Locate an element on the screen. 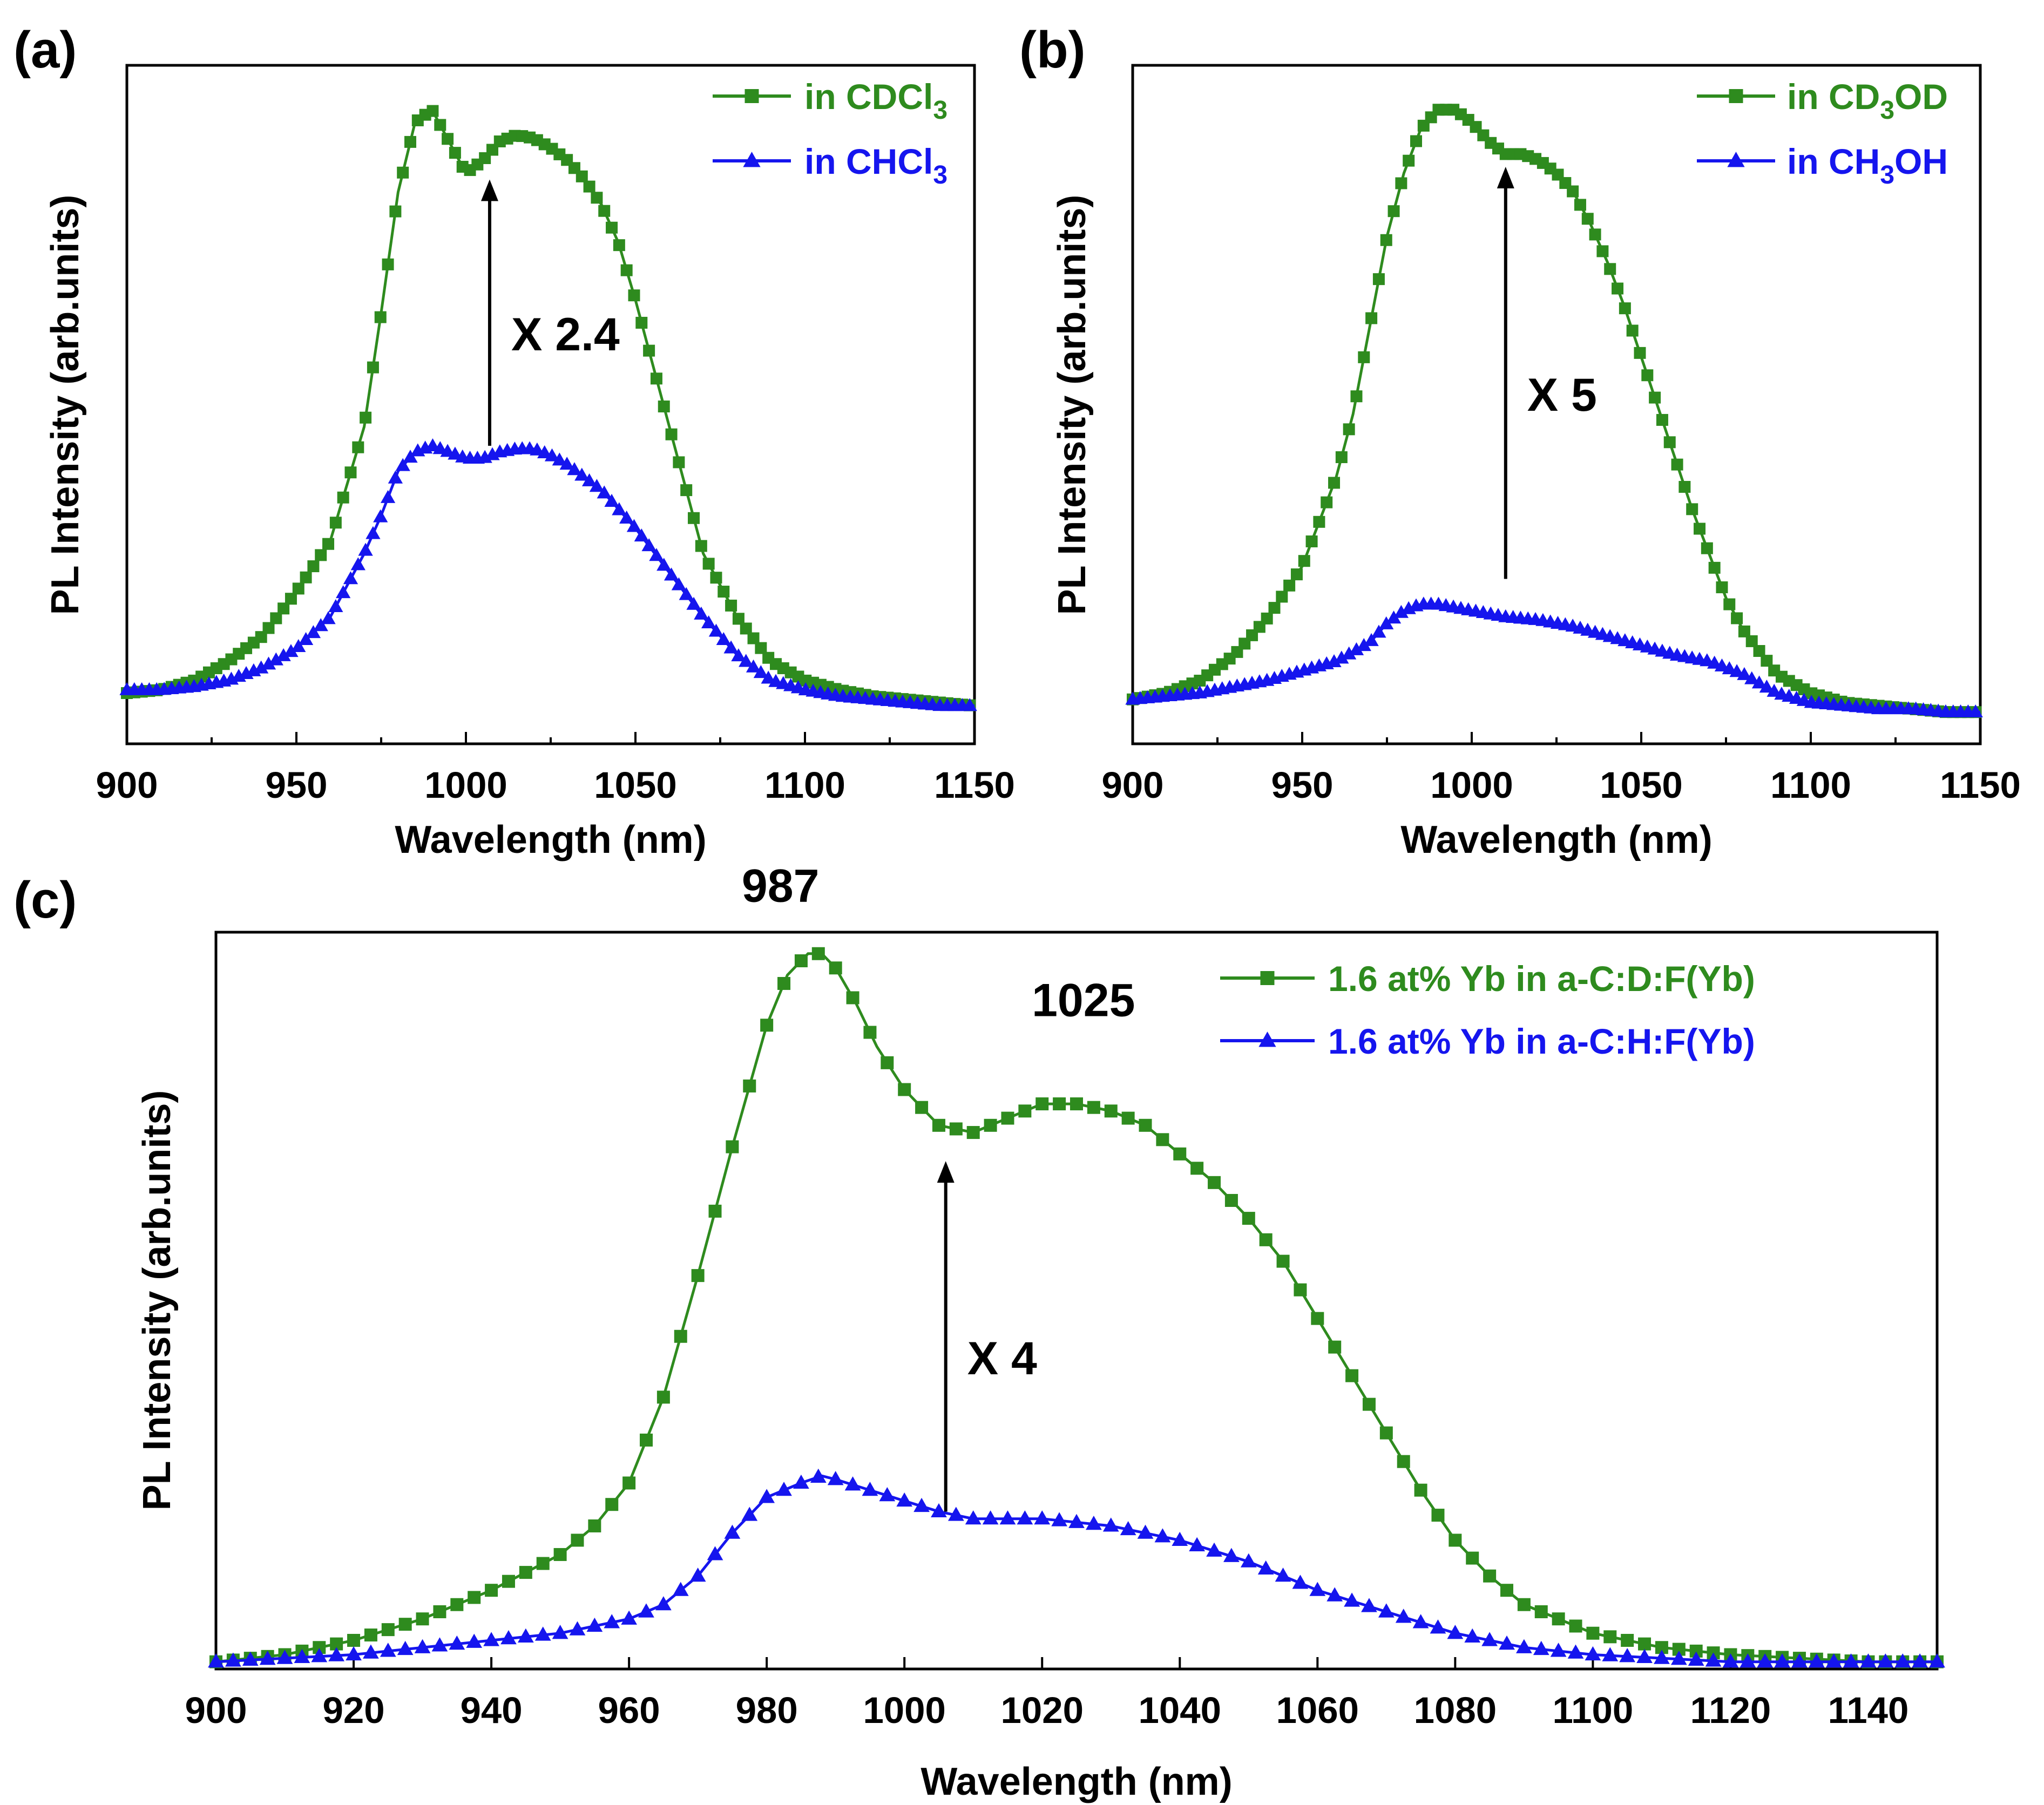 The image size is (2044, 1805). legend-label: in CD3OD is located at coordinates (1867, 101).